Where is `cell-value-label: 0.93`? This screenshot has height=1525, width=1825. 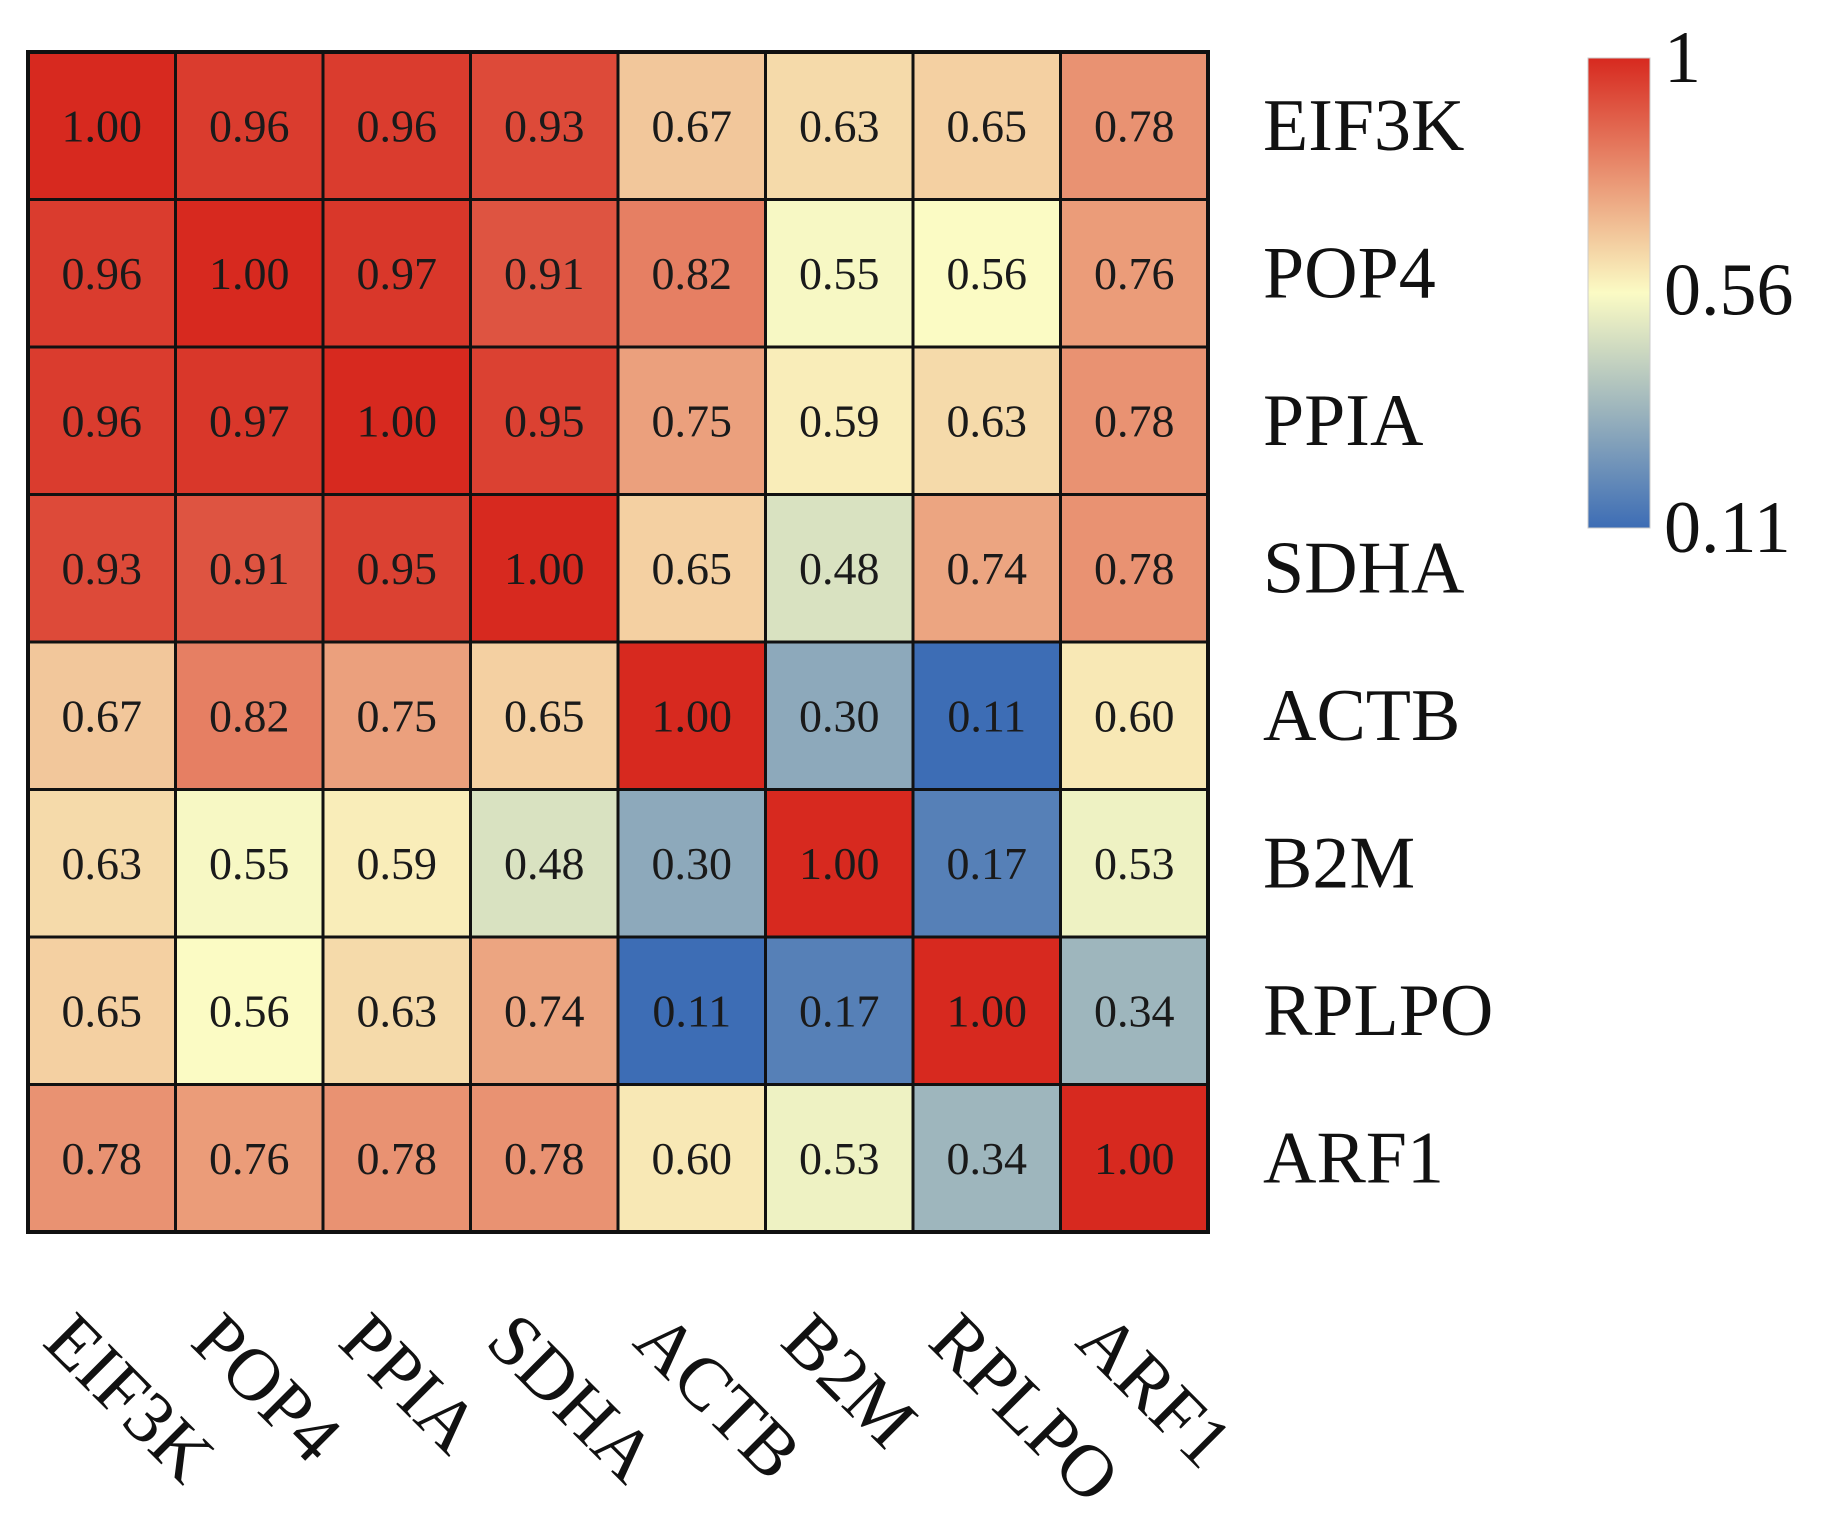
cell-value-label: 0.93 is located at coordinates (102, 568).